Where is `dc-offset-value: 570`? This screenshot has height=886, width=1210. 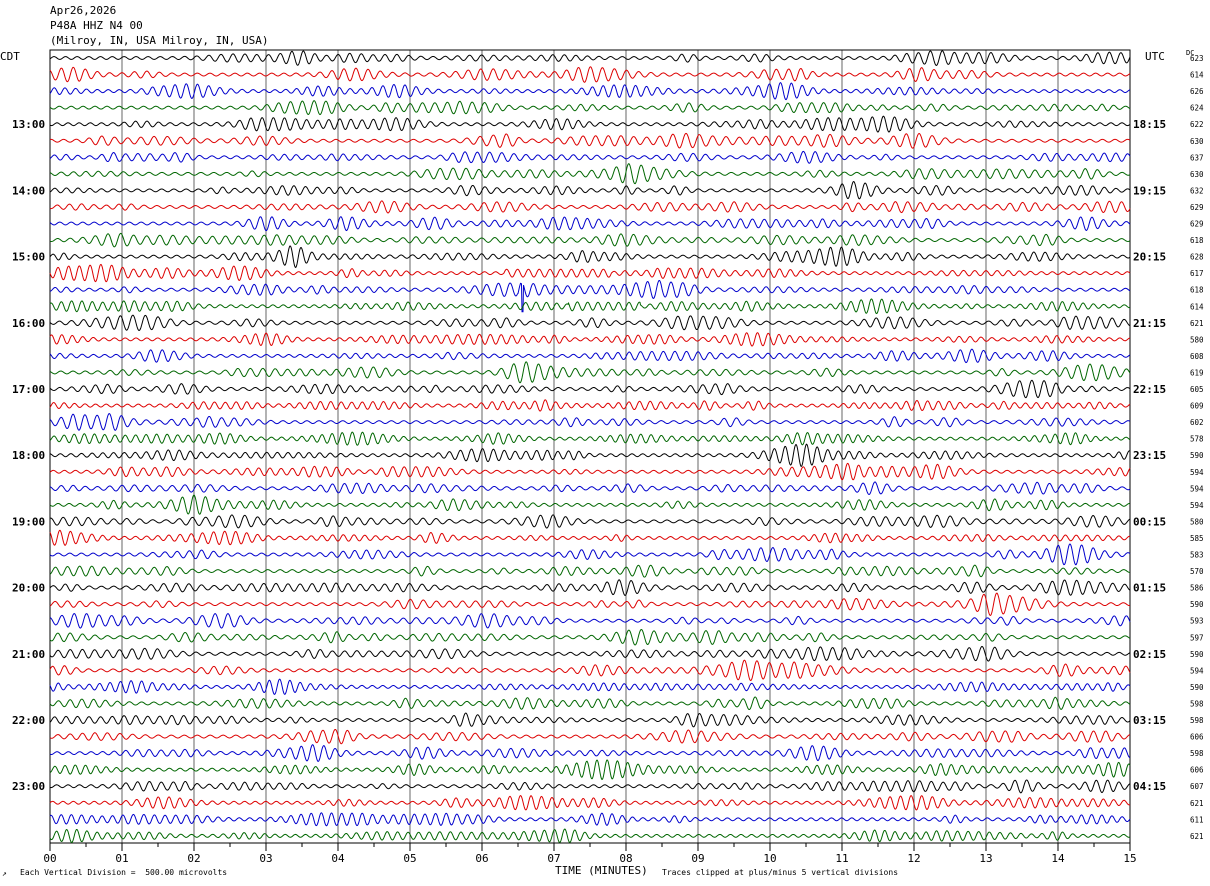 dc-offset-value: 570 is located at coordinates (1197, 571).